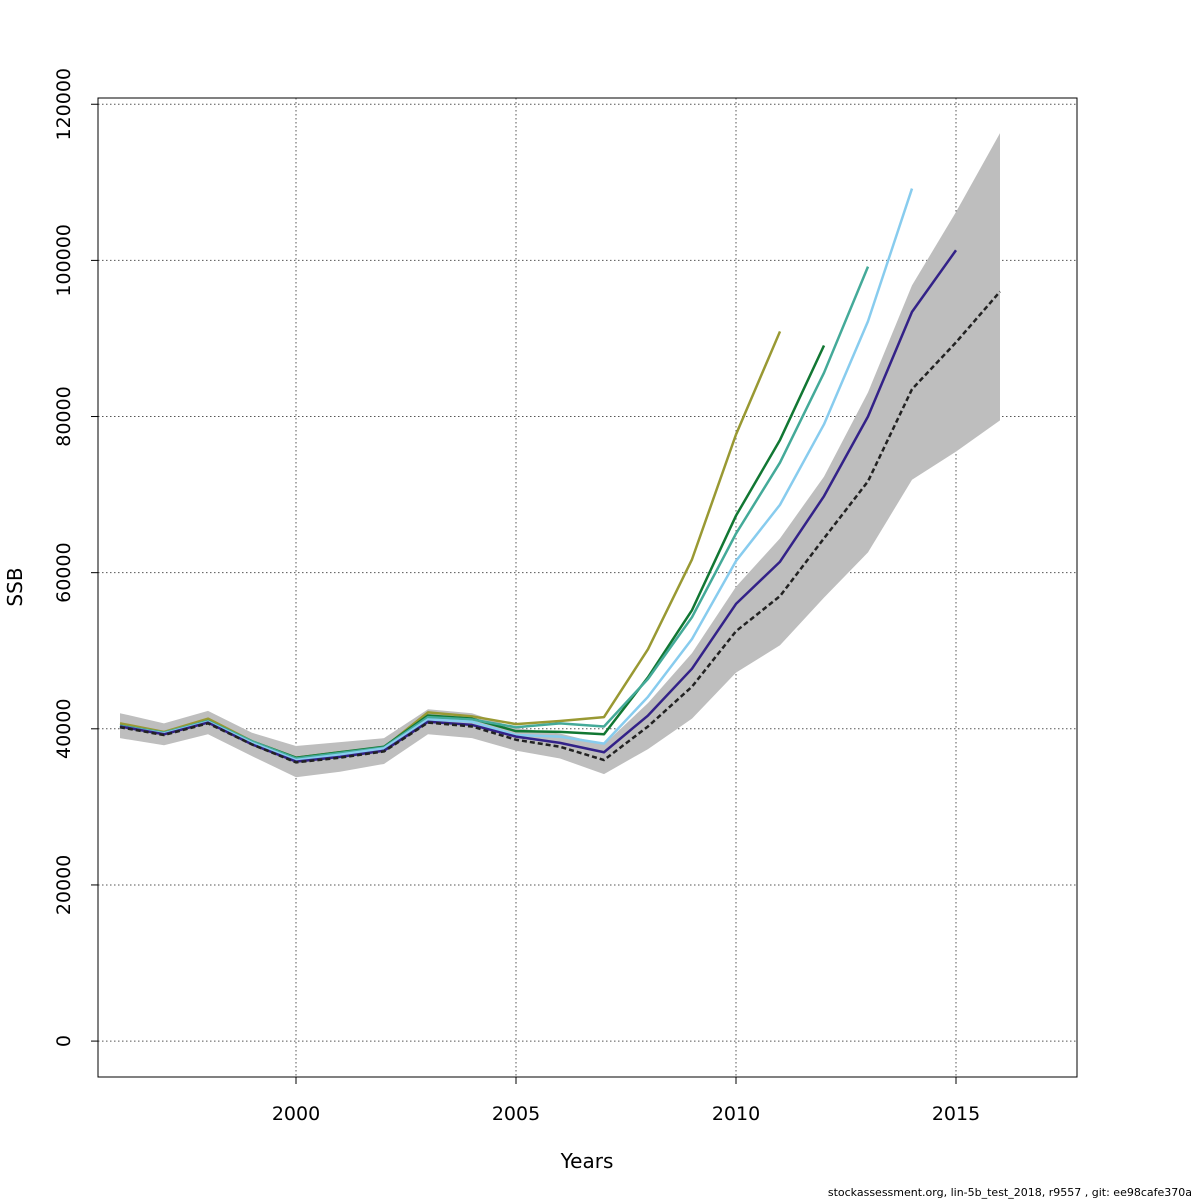  Describe the element at coordinates (626, 1101) in the screenshot. I see `x-axis: 2000 2005 2010 2015` at that location.